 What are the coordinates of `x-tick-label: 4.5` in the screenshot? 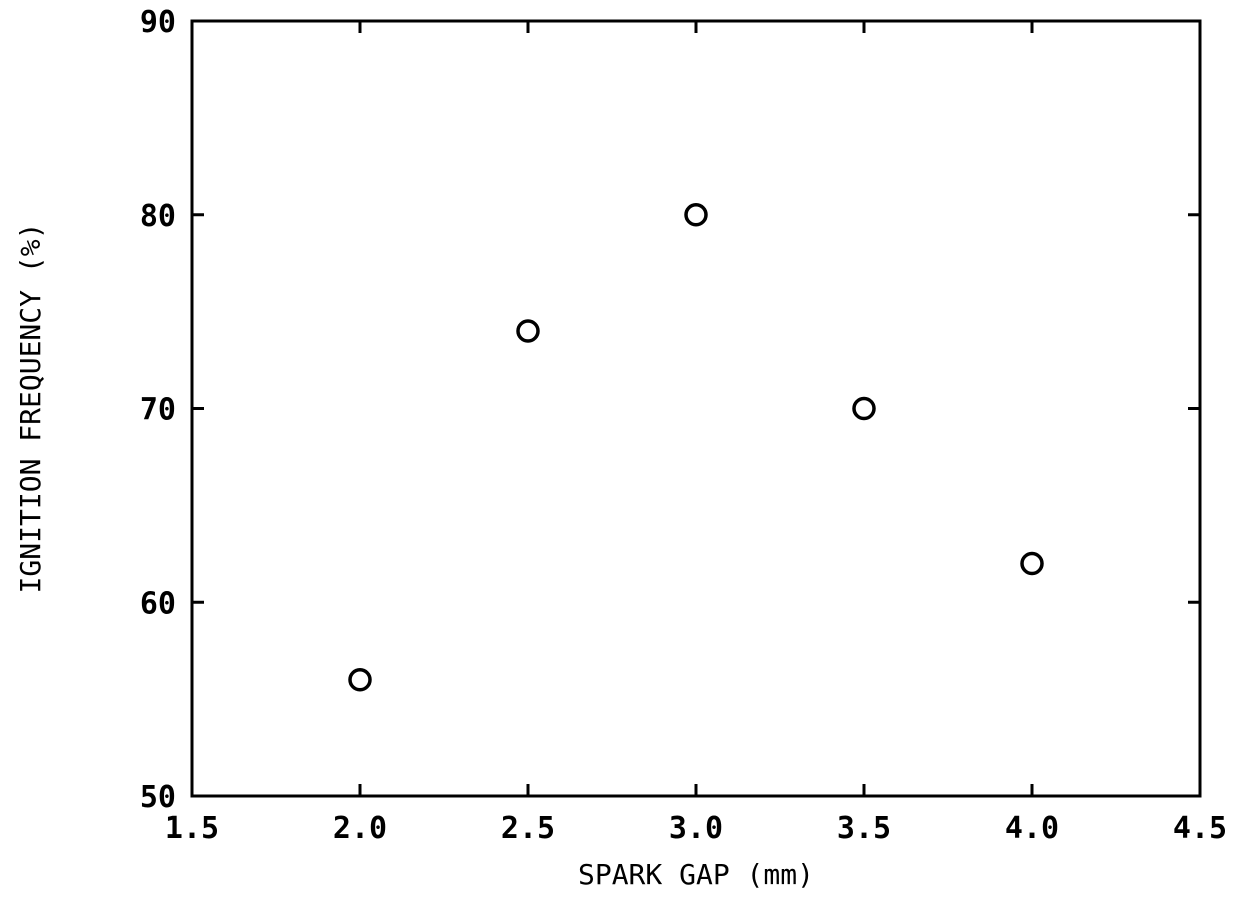 It's located at (1200, 828).